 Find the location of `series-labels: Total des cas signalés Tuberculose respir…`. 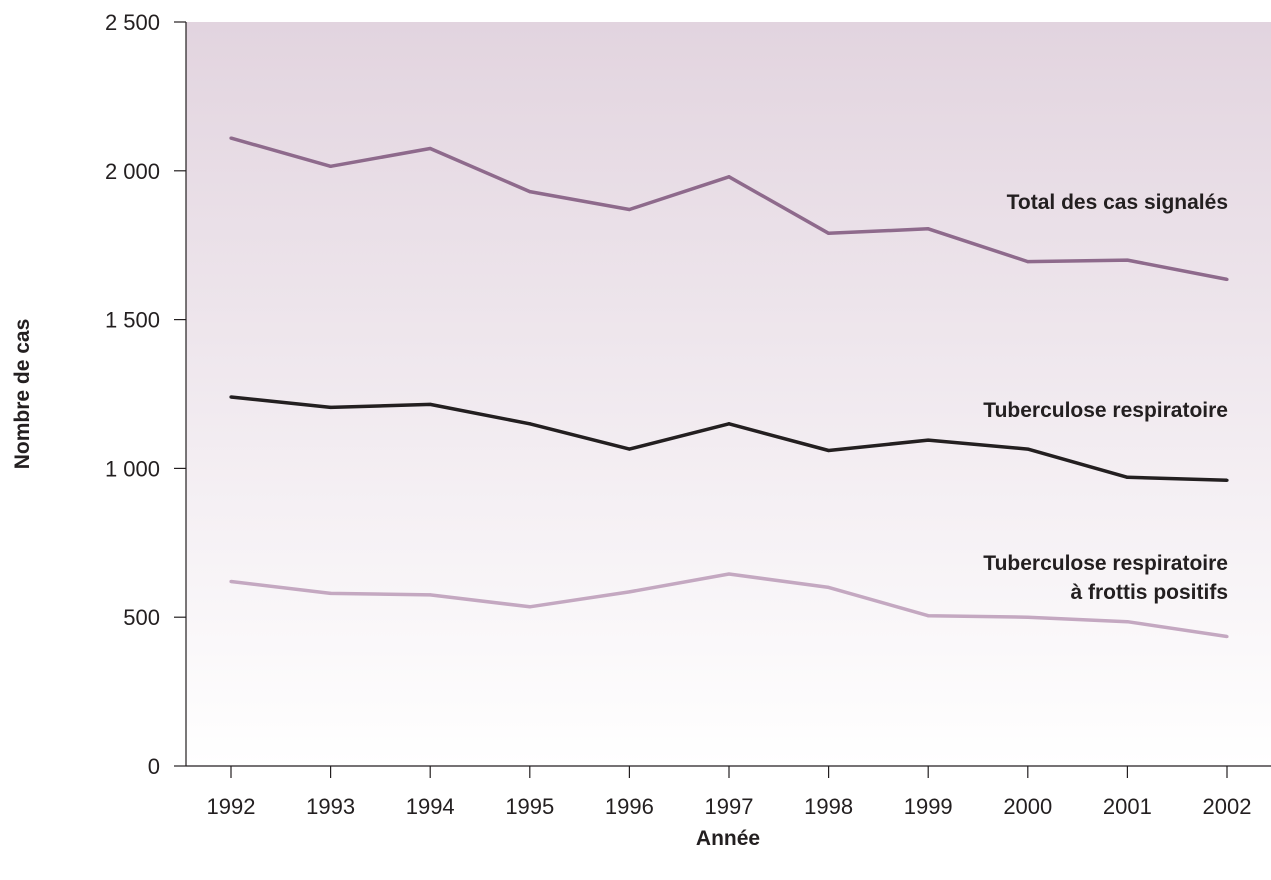

series-labels: Total des cas signalés Tuberculose respir… is located at coordinates (1105, 397).